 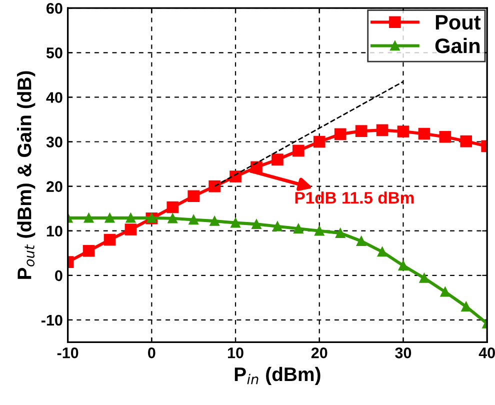 What do you see at coordinates (54, 8) in the screenshot?
I see `y-tick-label: 60` at bounding box center [54, 8].